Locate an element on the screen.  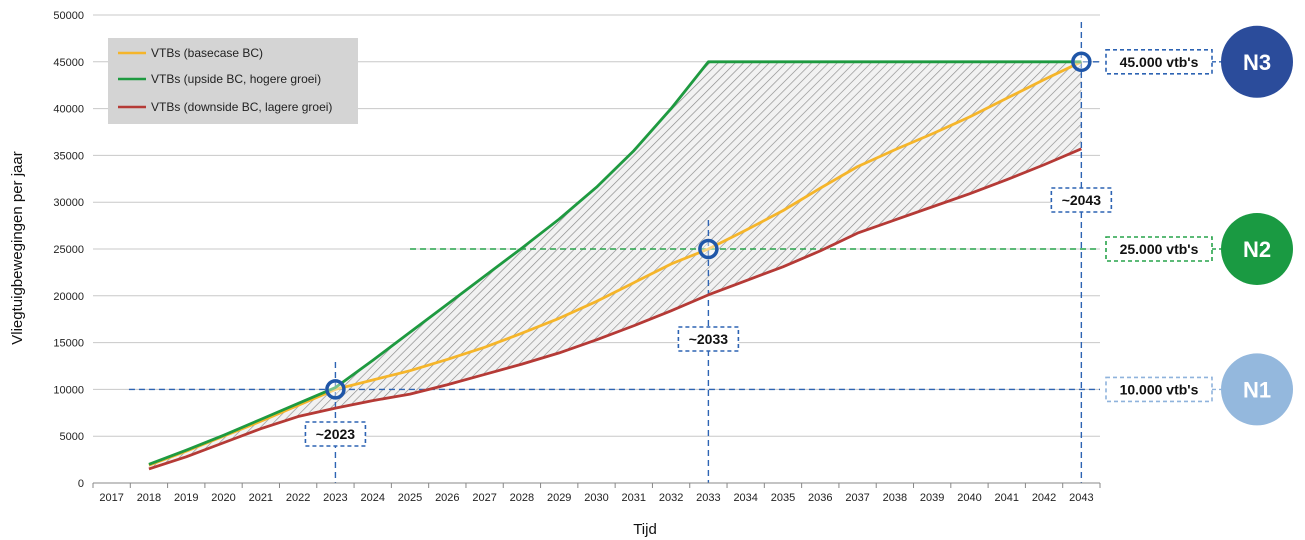
y-tick-label: 10000 is located at coordinates (68, 390).